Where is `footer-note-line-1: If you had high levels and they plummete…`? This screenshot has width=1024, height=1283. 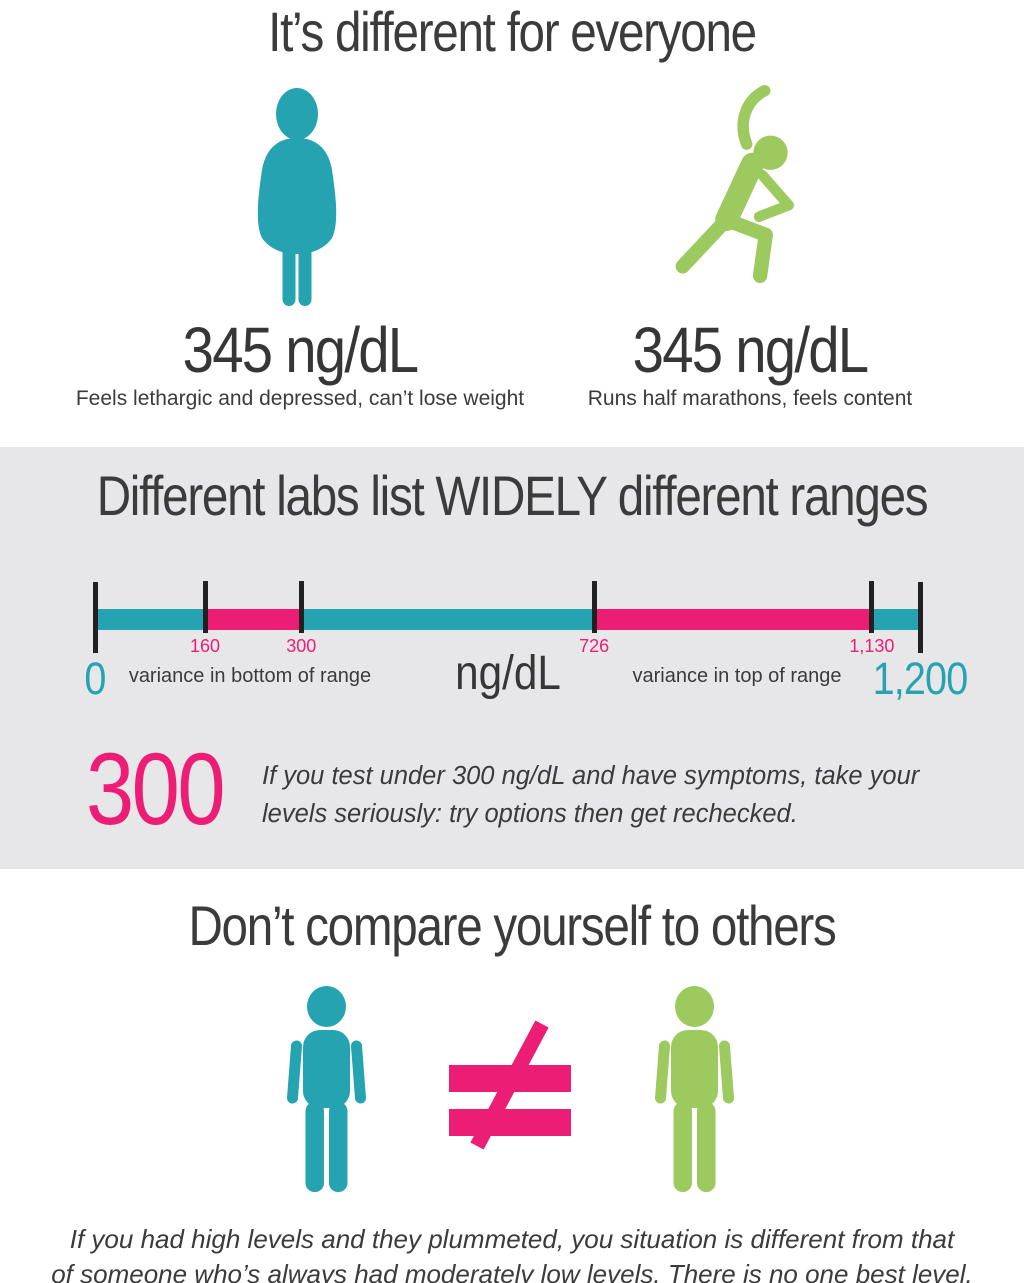 footer-note-line-1: If you had high levels and they plummete… is located at coordinates (512, 1239).